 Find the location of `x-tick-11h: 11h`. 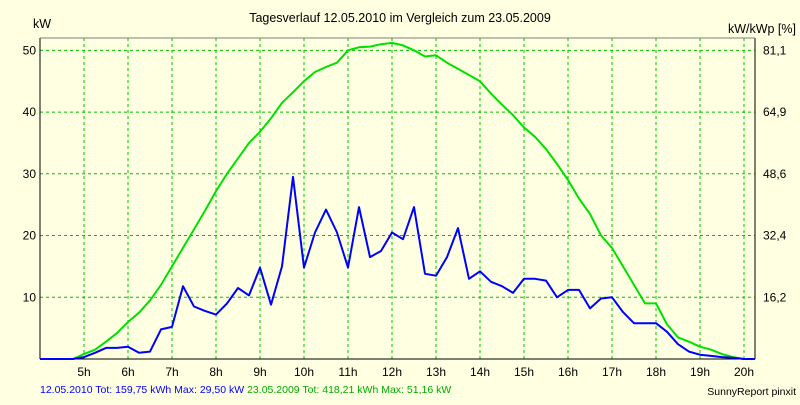

x-tick-11h: 11h is located at coordinates (347, 372).